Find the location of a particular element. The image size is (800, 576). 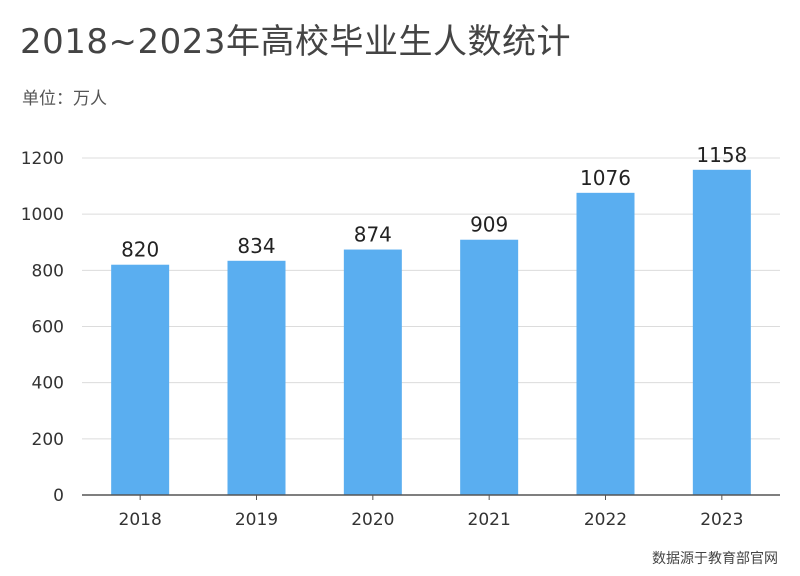

x-tick-label-2020: 2020 is located at coordinates (372, 520).